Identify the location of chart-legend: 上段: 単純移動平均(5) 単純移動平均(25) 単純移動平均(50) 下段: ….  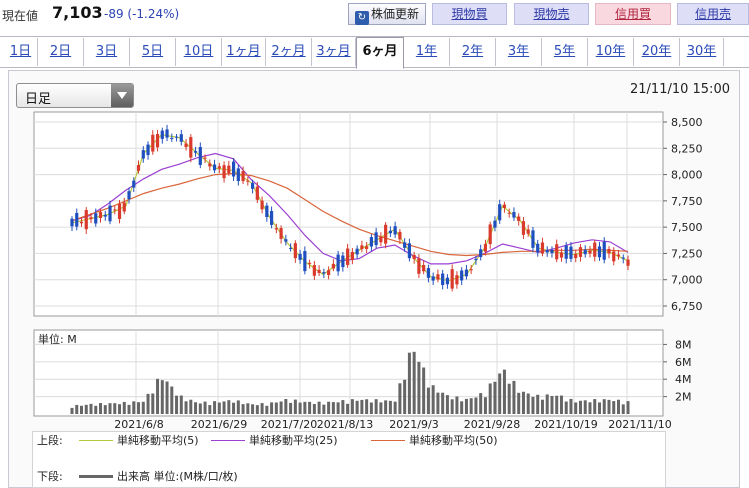
(349, 459).